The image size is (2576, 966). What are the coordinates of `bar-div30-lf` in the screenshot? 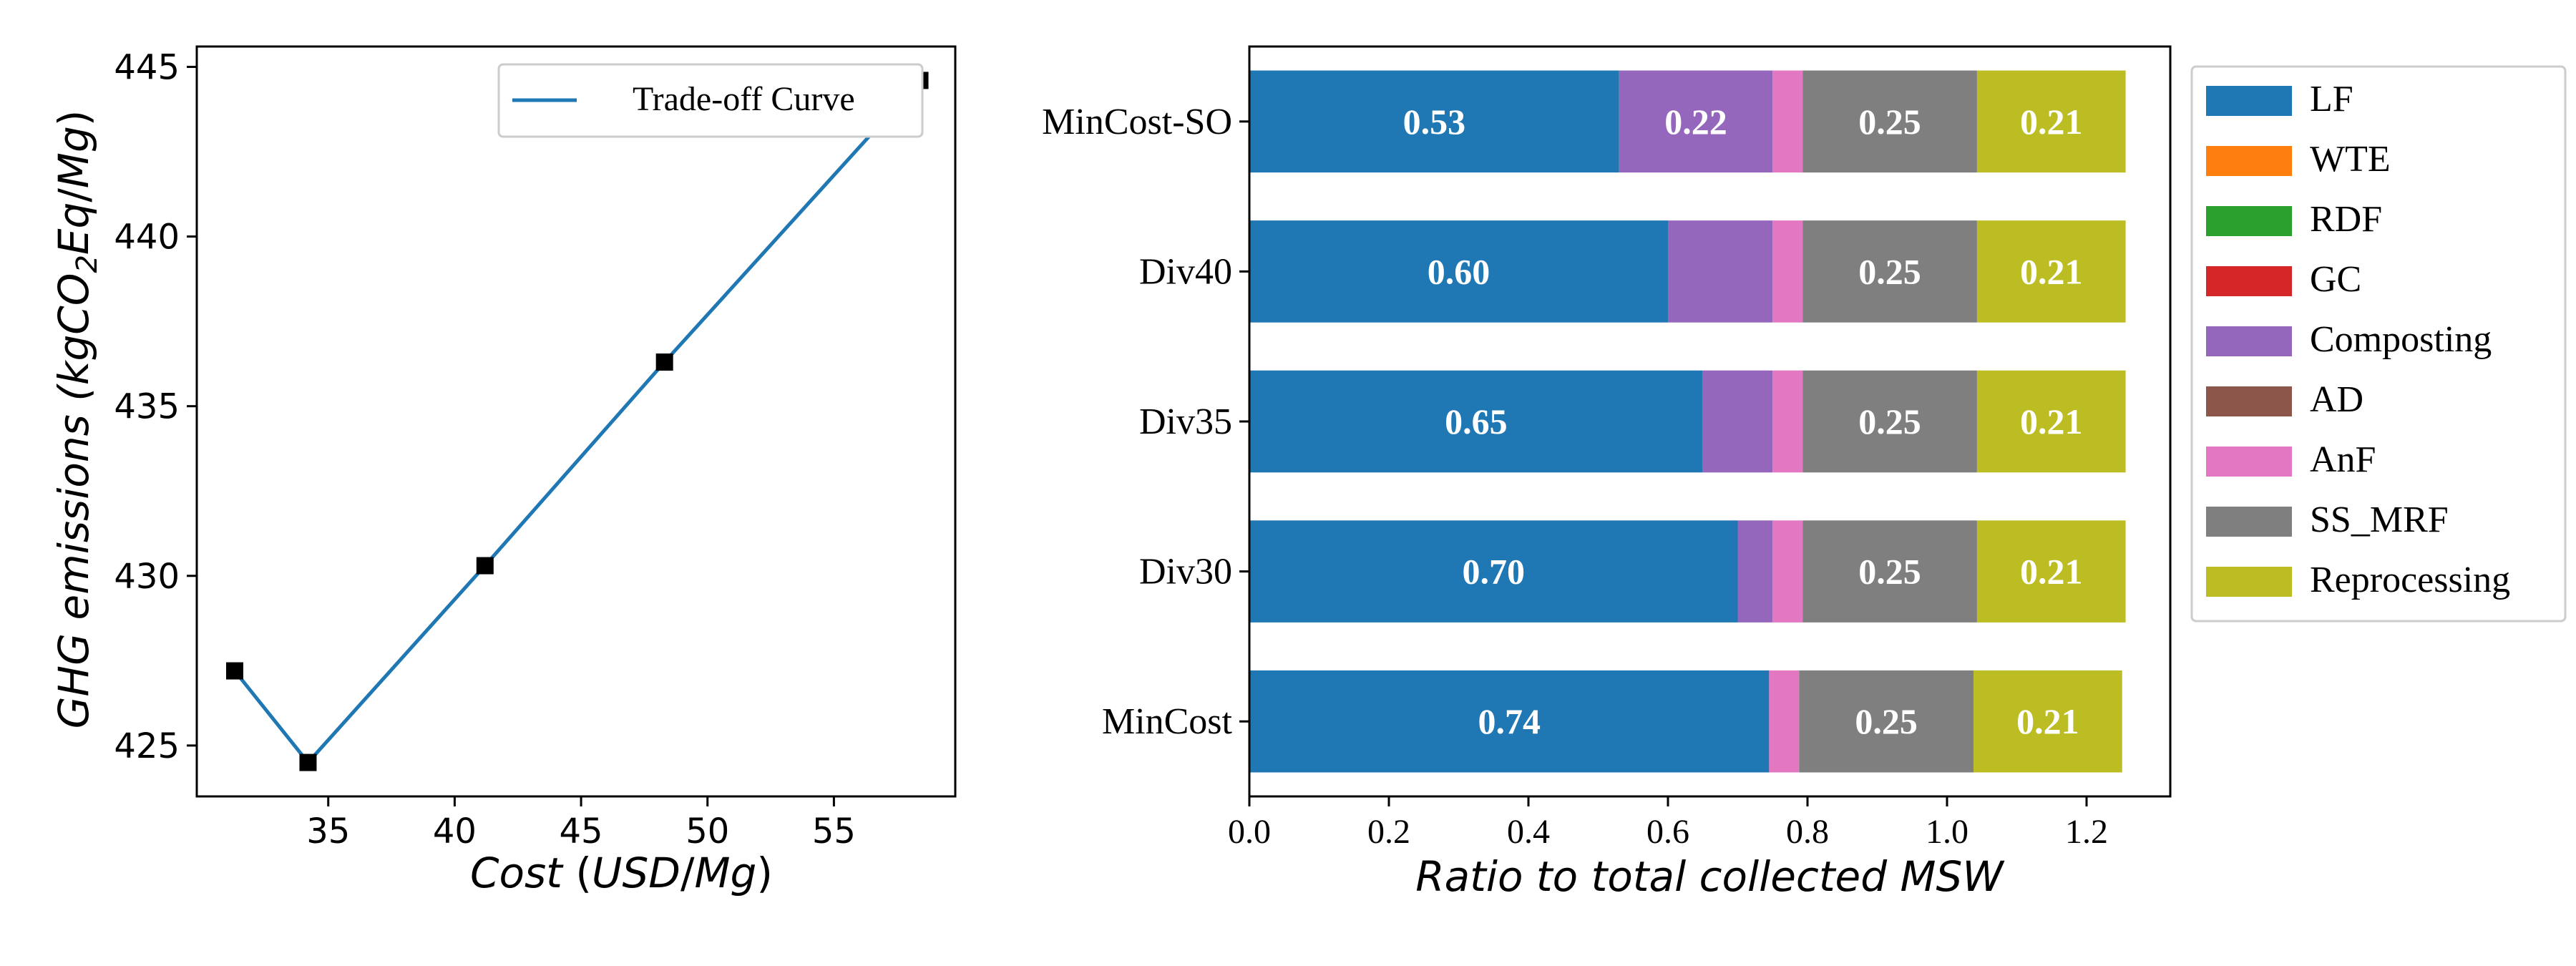 It's located at (1493, 571).